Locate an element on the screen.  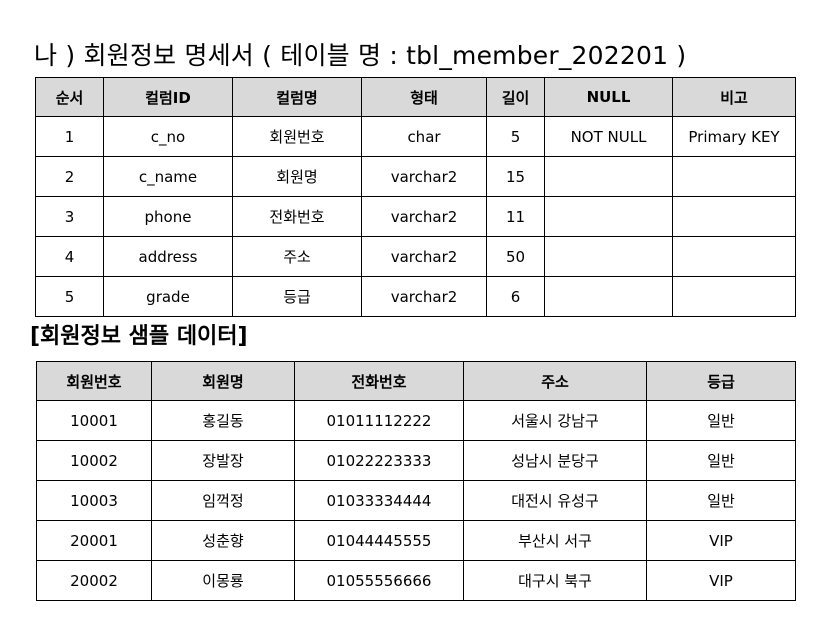
schema-header-row: 순서 컬럼ID 컬럼명 형태 길이 NULL 비고 is located at coordinates (415, 97).